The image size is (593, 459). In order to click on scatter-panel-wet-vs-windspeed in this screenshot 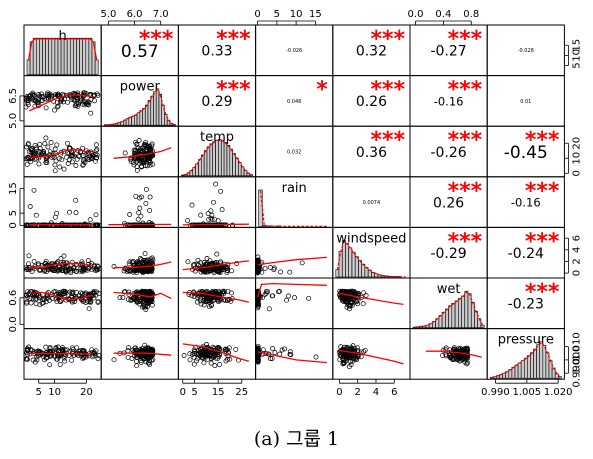, I will do `click(353, 300)`.